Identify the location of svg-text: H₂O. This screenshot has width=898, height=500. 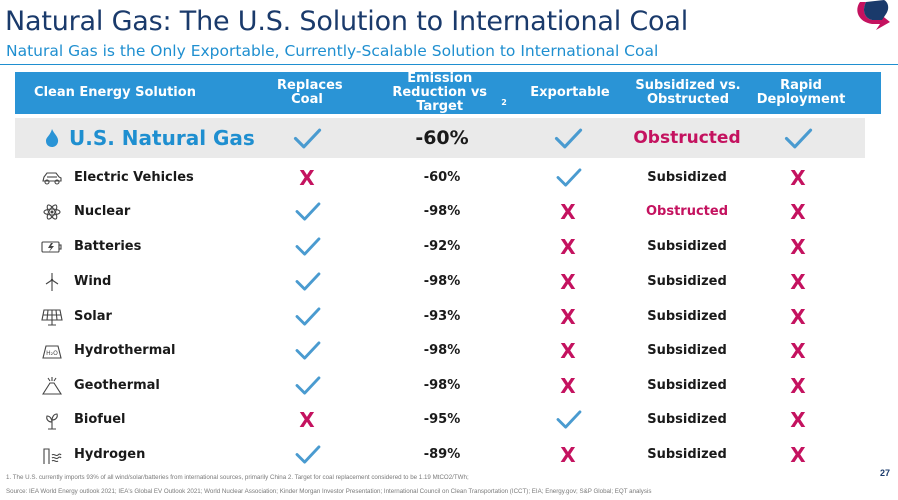
(52, 353).